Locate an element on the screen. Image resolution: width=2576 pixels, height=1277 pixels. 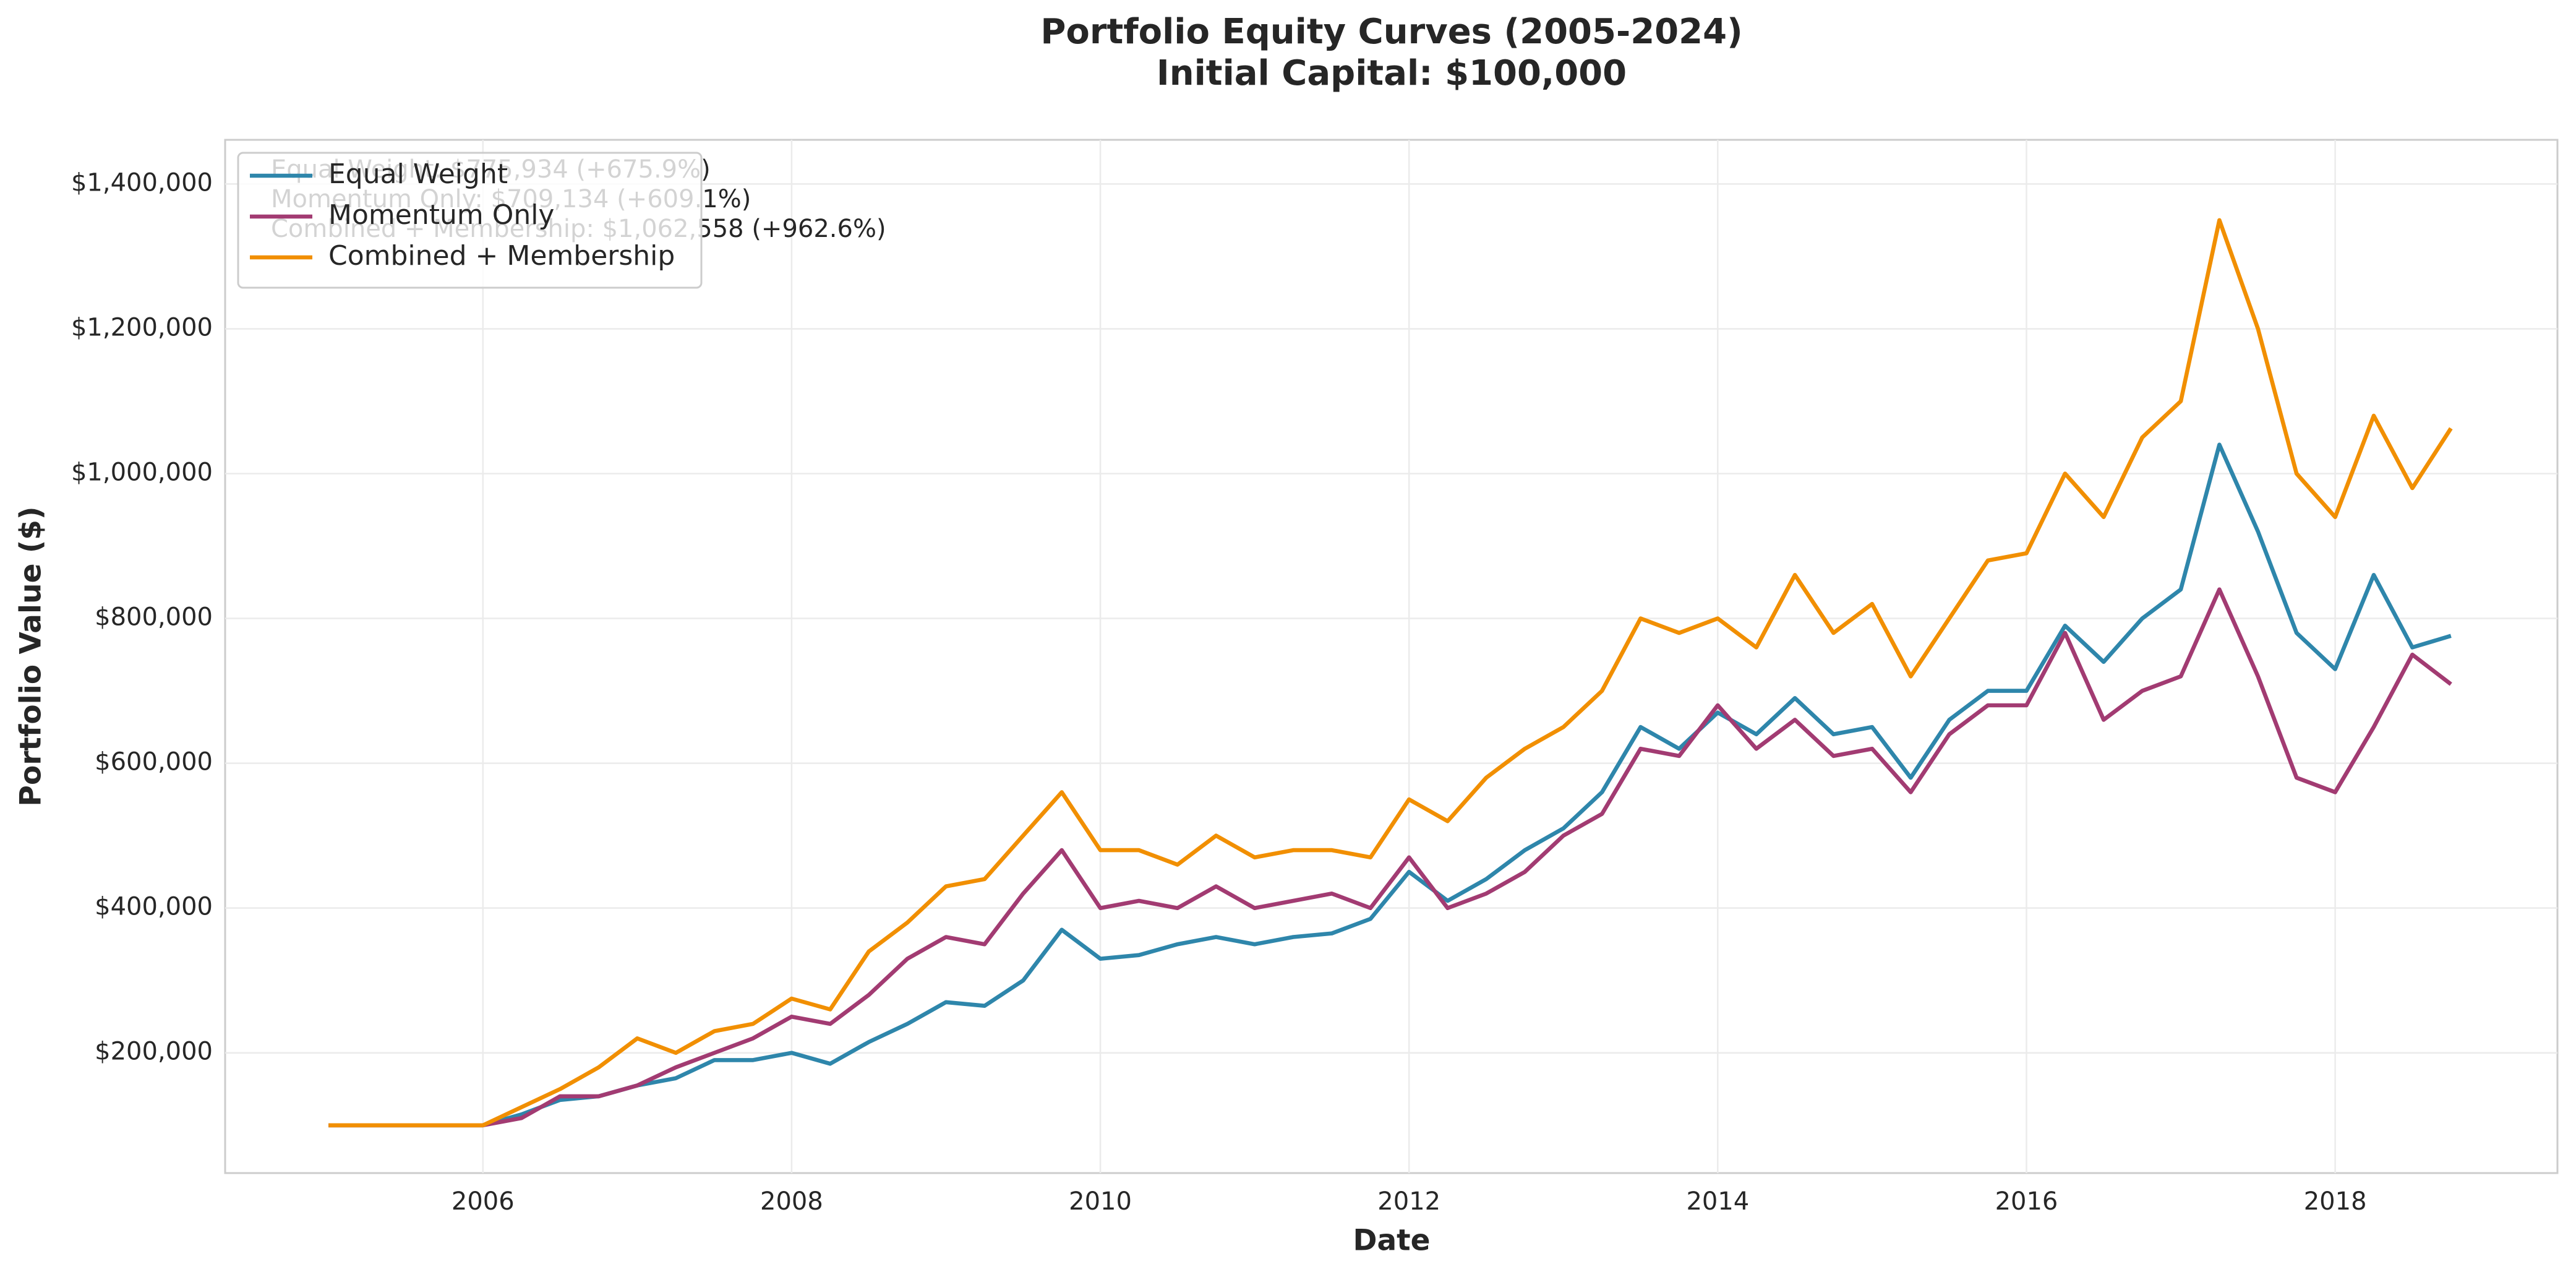
y-tick-label: $400,000 is located at coordinates (154, 907).